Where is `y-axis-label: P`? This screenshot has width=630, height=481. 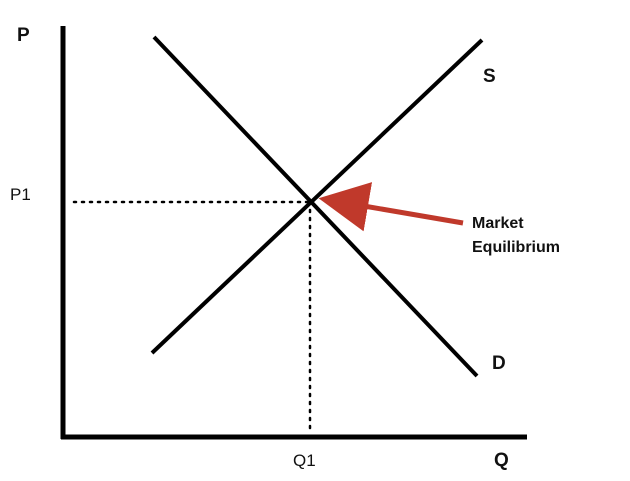
y-axis-label: P is located at coordinates (23, 35).